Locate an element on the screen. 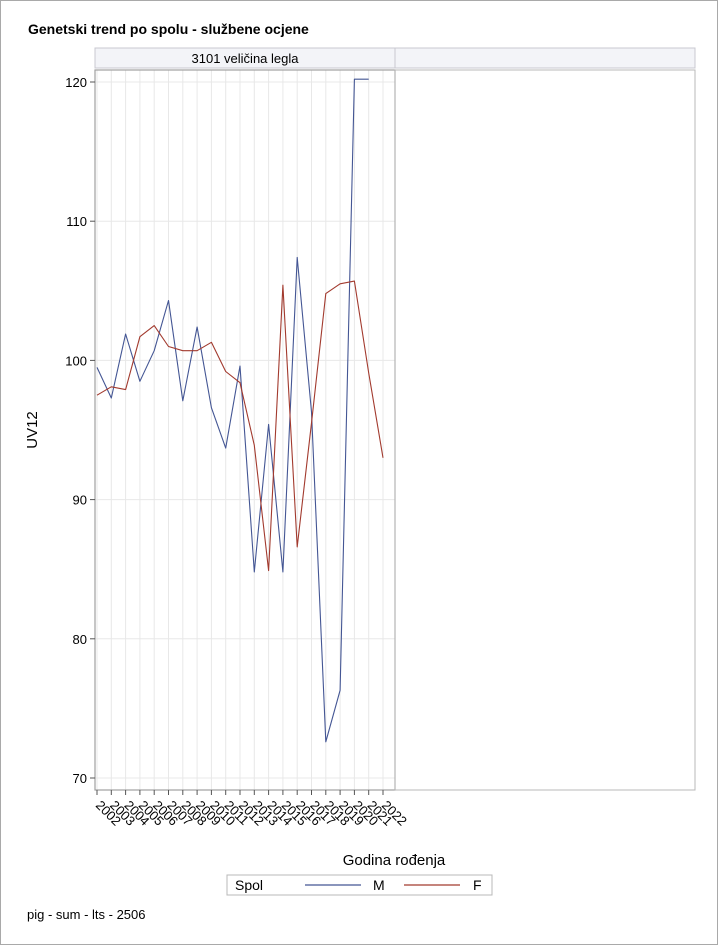  legend-title: Spol is located at coordinates (249, 885).